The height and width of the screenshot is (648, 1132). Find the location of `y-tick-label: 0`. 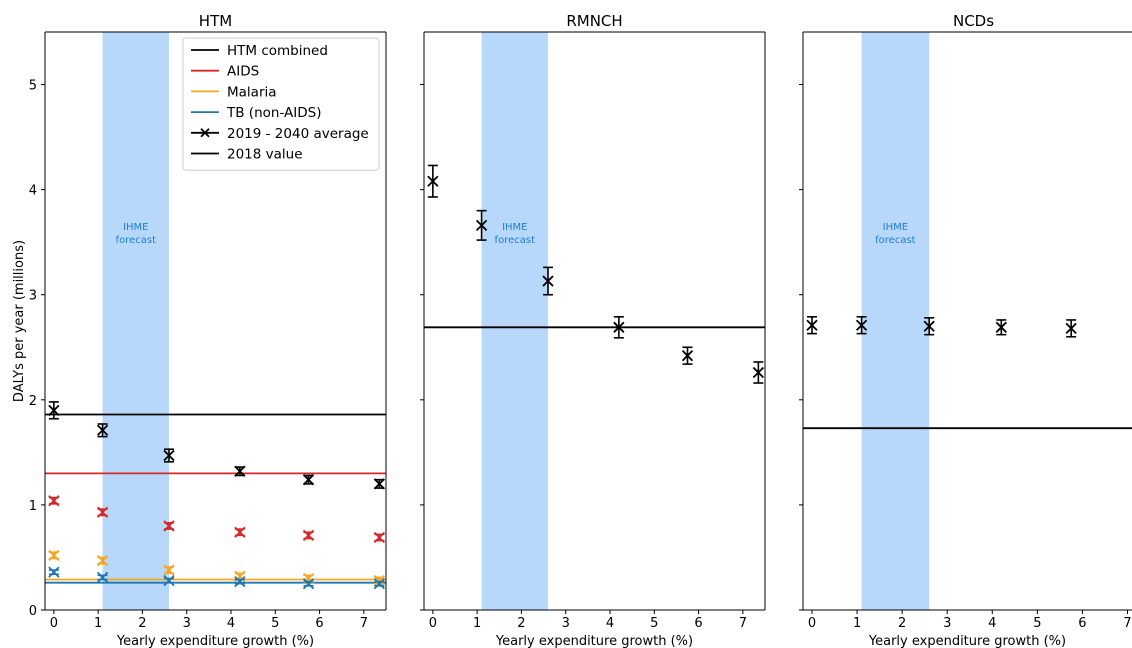

y-tick-label: 0 is located at coordinates (33, 611).